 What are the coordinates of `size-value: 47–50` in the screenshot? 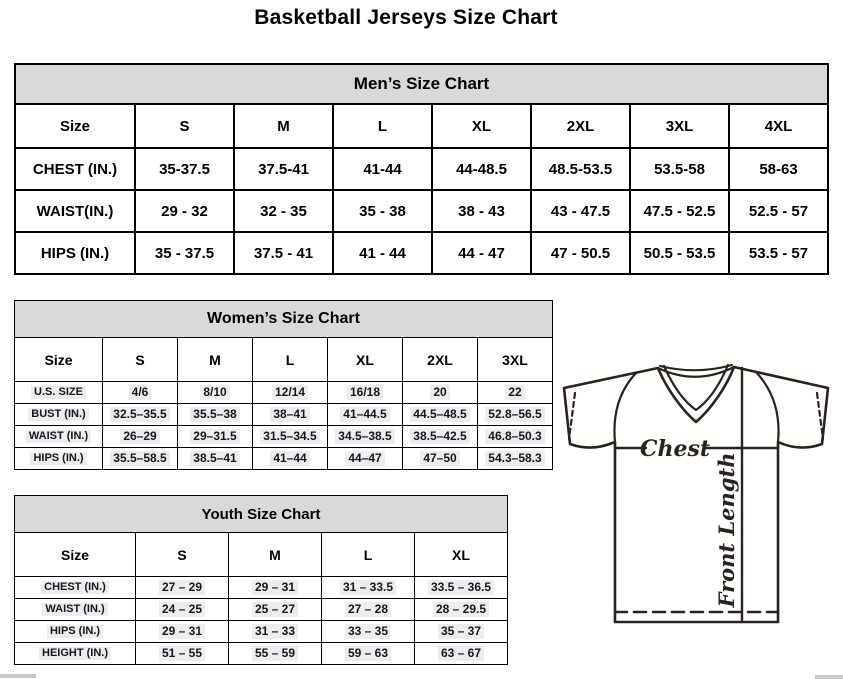 It's located at (440, 458).